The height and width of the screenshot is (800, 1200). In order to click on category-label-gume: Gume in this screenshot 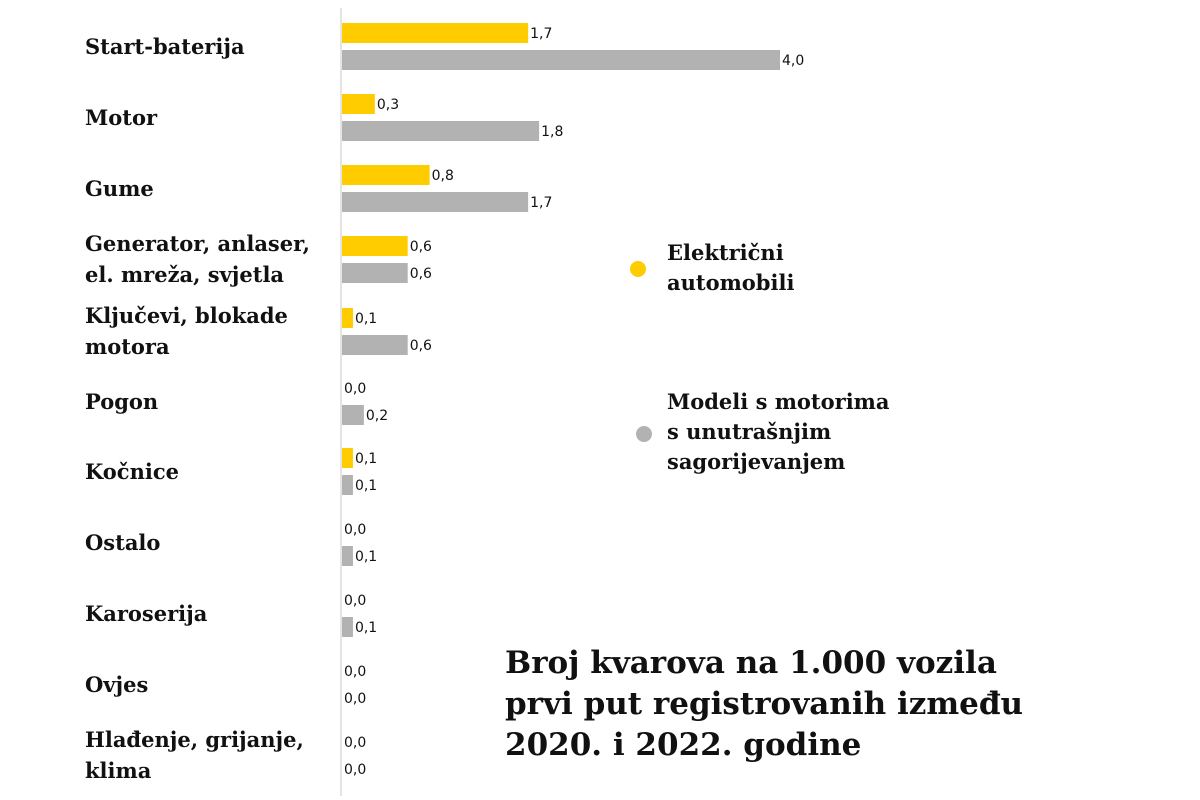, I will do `click(119, 188)`.